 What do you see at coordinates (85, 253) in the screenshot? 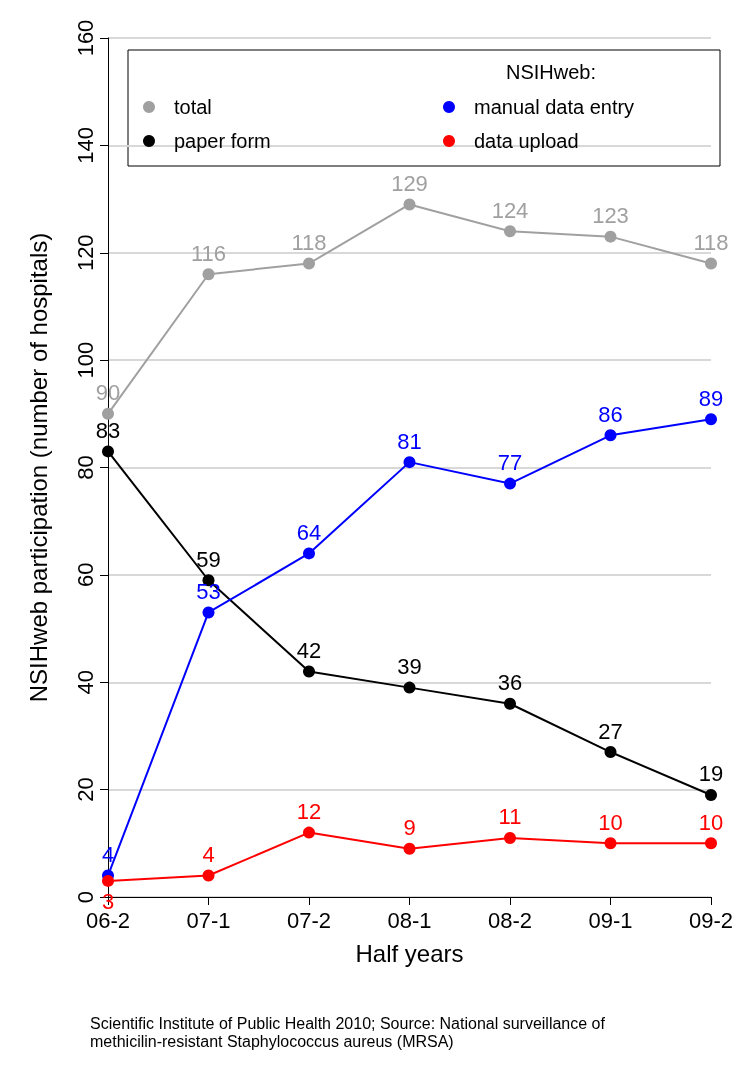
I see `y-tick-label: 120` at bounding box center [85, 253].